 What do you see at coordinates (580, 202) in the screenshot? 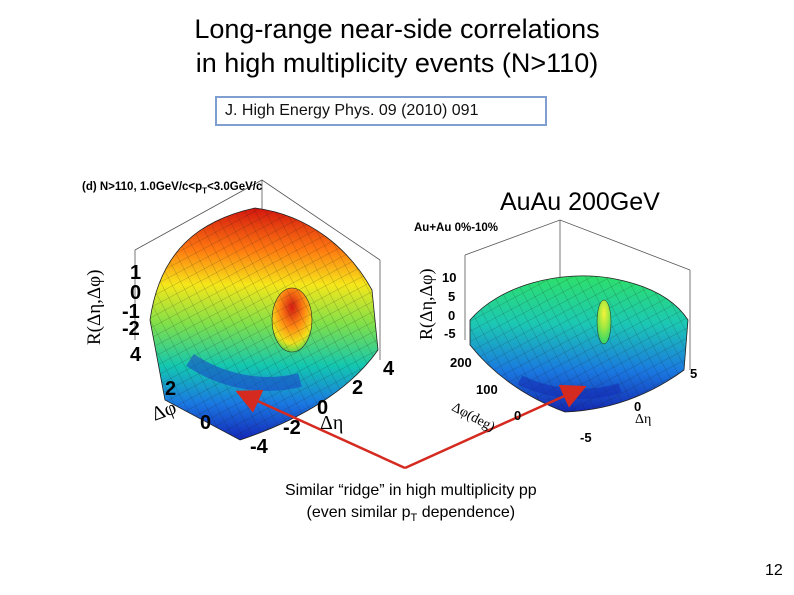
I see `system-label: AuAu 200GeV` at bounding box center [580, 202].